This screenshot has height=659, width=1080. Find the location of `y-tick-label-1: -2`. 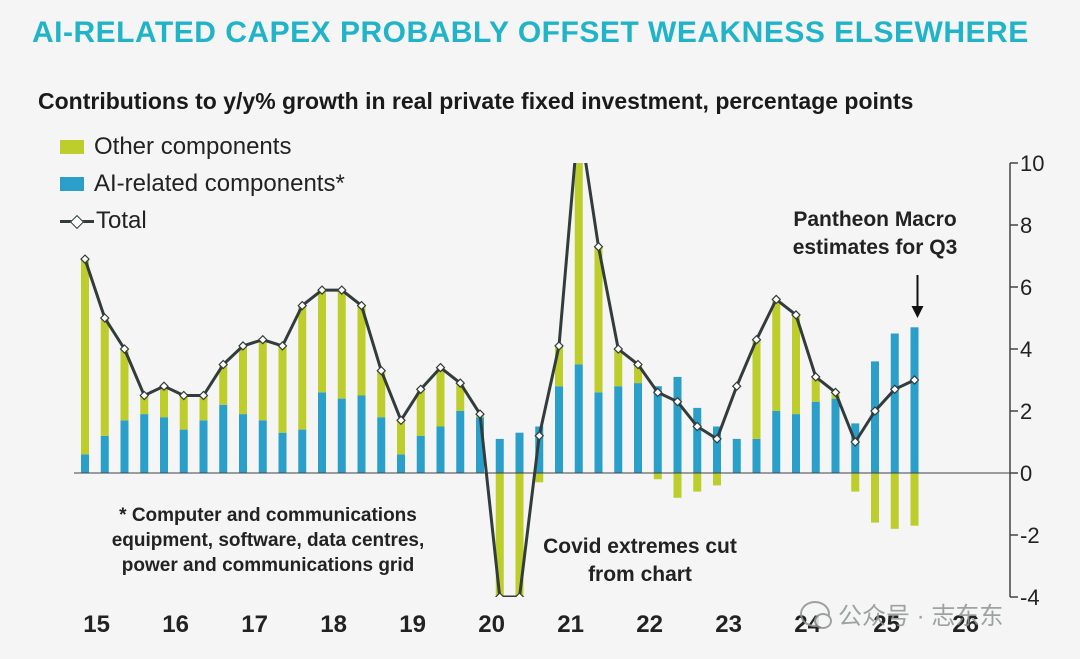

y-tick-label-1: -2 is located at coordinates (1030, 535).